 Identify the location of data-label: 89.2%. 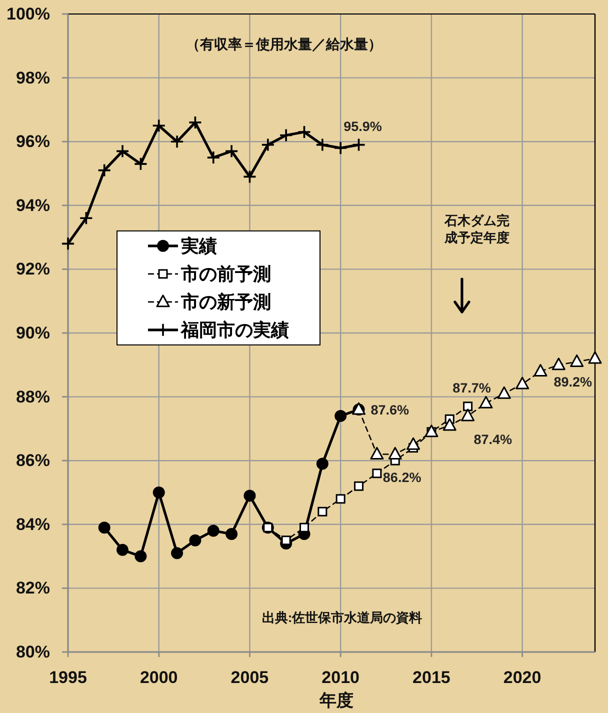
(573, 382).